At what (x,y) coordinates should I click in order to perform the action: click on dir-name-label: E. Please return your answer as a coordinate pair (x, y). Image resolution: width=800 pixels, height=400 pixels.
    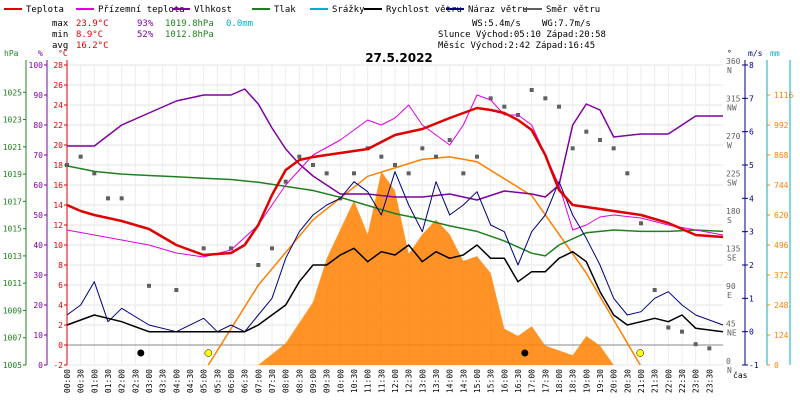
    Looking at the image, I should click on (729, 295).